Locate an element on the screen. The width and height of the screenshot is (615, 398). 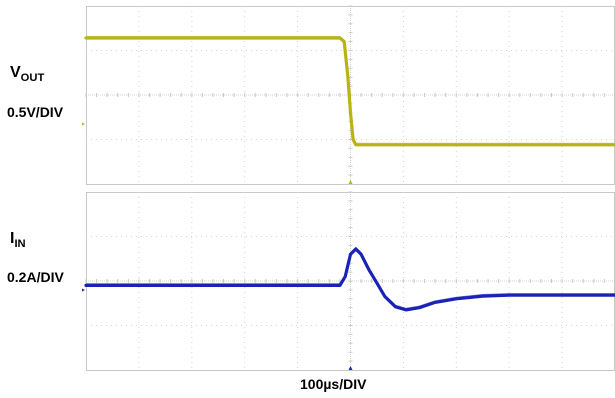
iin-label: IIN is located at coordinates (18, 240).